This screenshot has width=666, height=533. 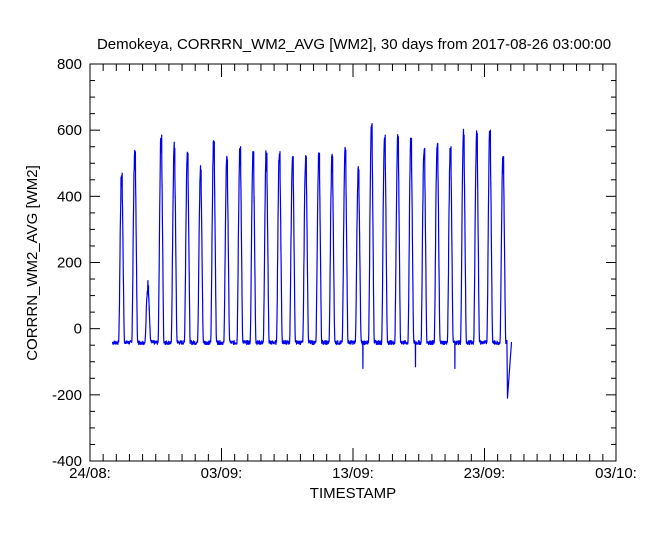 What do you see at coordinates (353, 473) in the screenshot?
I see `x-tick-label: 13/09:` at bounding box center [353, 473].